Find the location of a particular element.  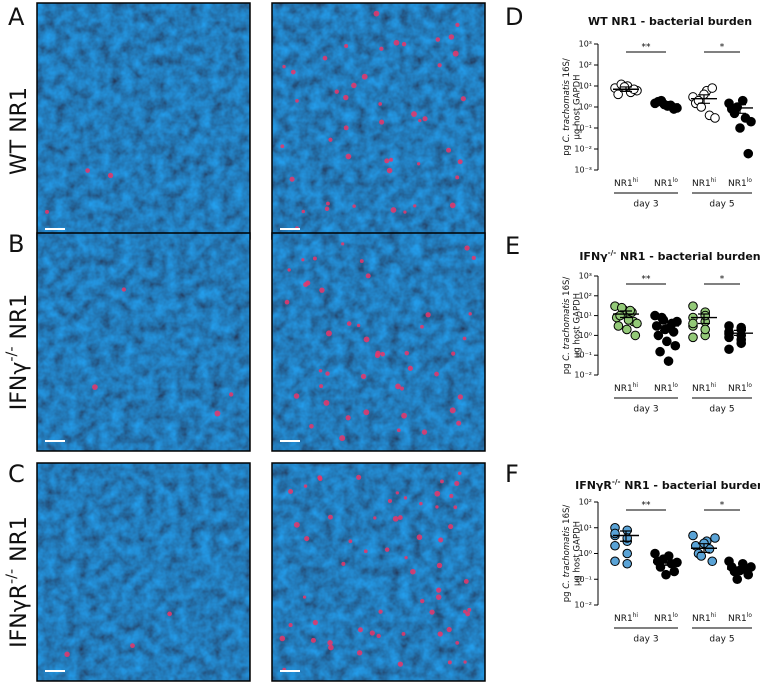

micrograph-border is located at coordinates (378, 342).